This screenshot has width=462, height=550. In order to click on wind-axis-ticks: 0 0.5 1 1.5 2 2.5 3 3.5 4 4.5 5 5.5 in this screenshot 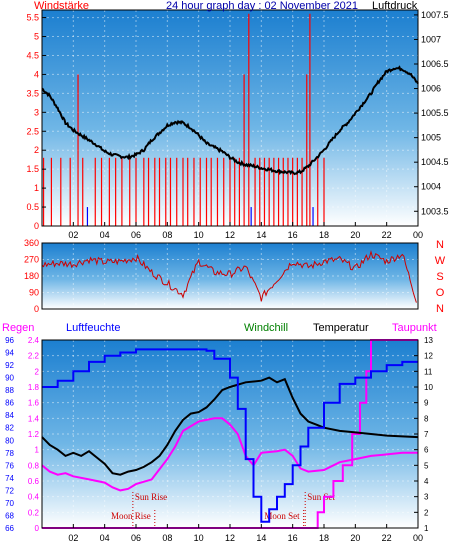, I will do `click(36, 122)`.